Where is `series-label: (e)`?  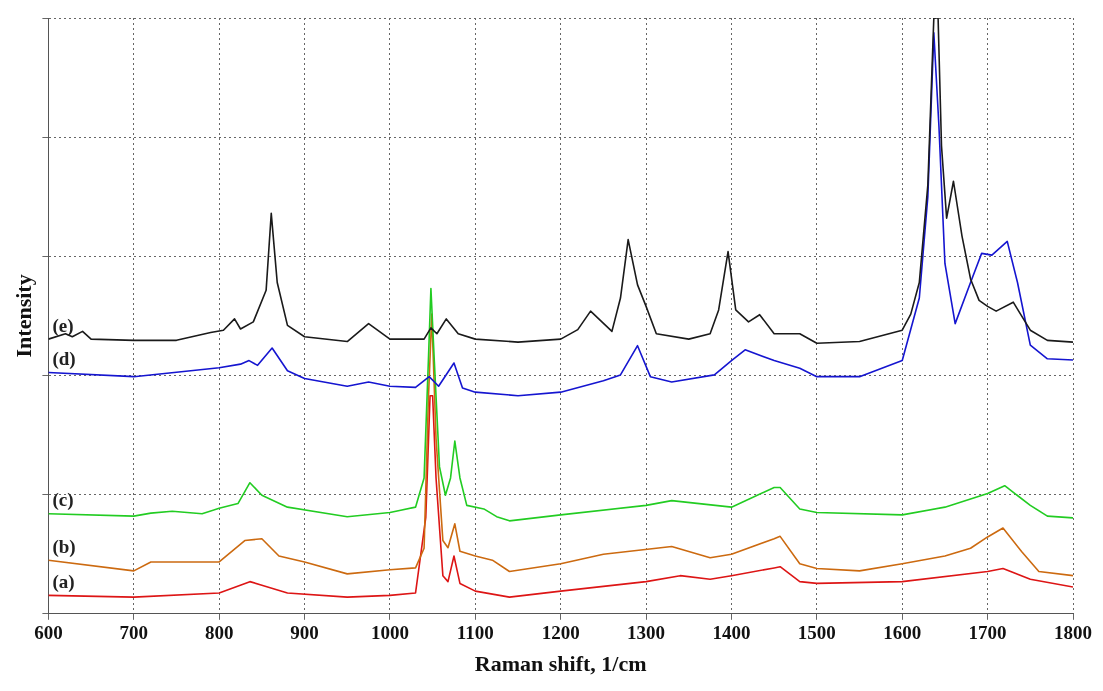 series-label: (e) is located at coordinates (63, 325).